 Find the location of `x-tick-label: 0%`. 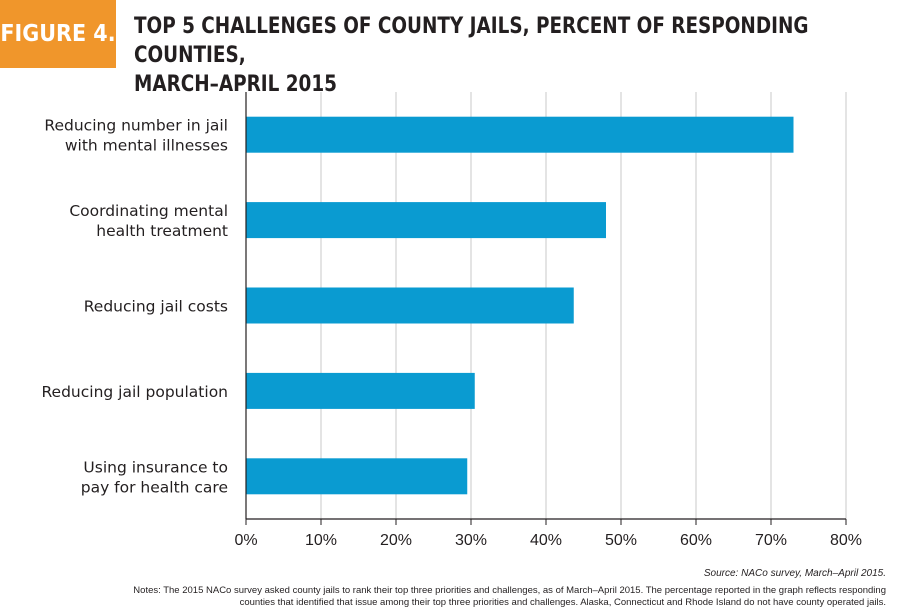

x-tick-label: 0% is located at coordinates (245, 540).